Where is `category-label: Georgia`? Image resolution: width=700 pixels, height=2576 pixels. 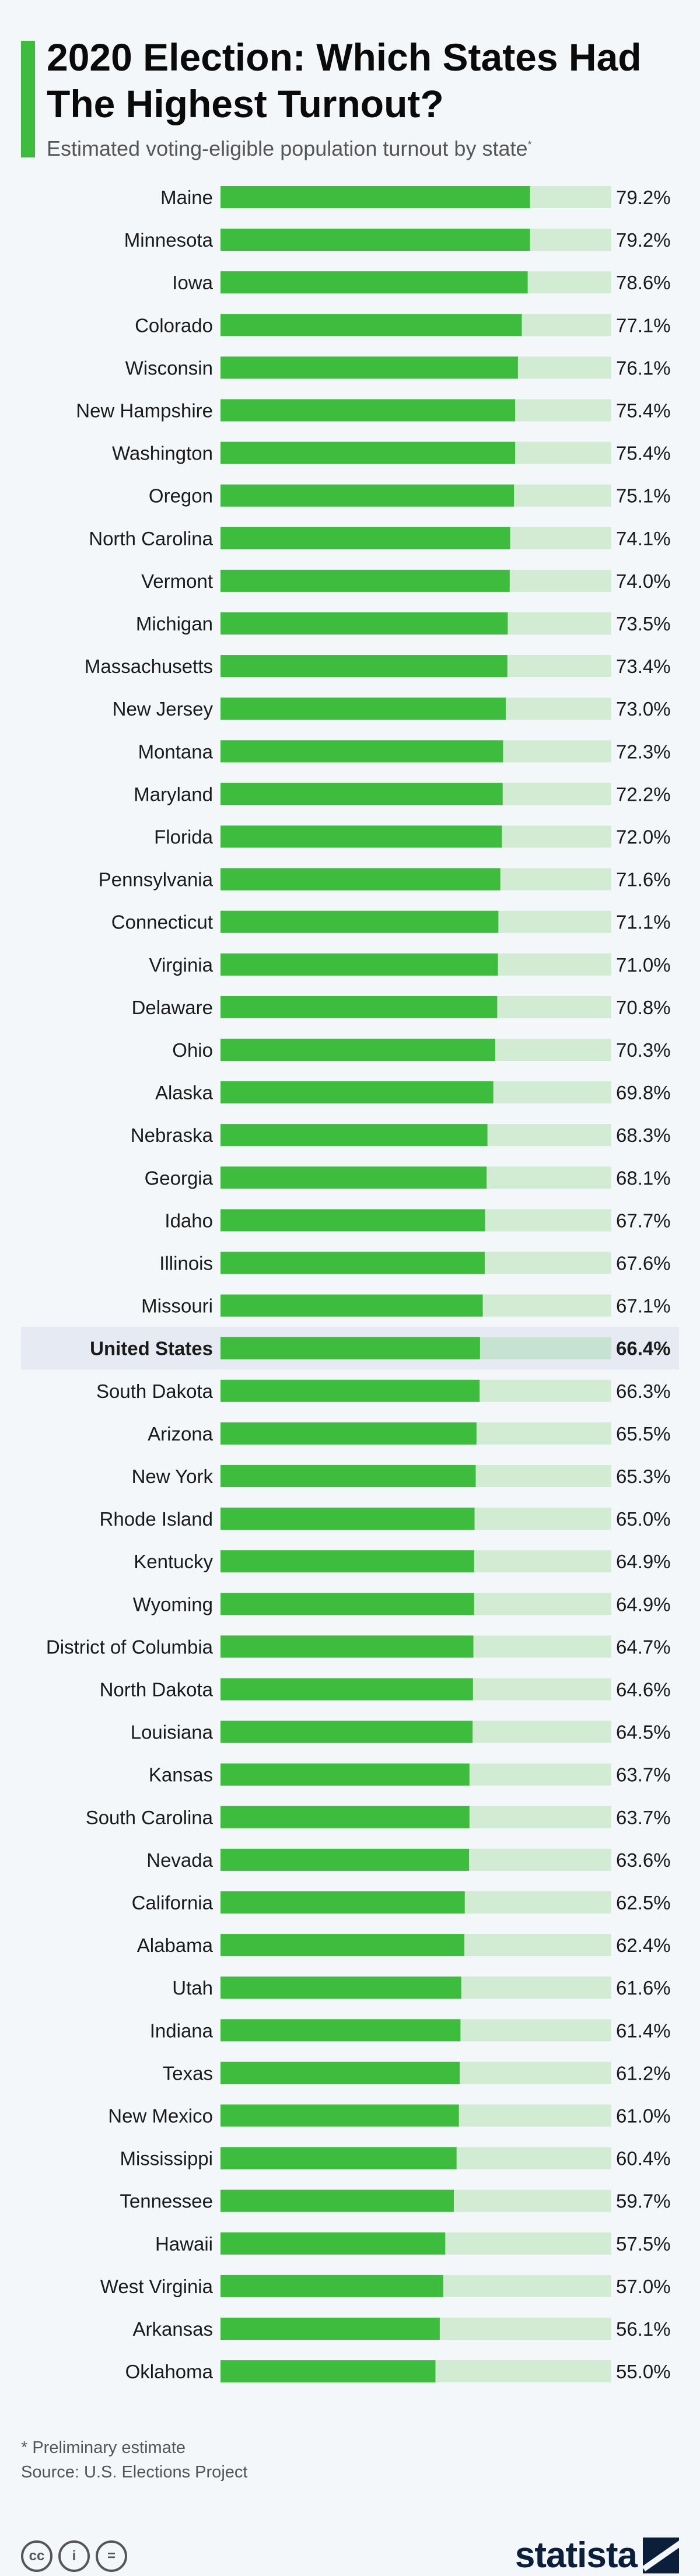
category-label: Georgia is located at coordinates (180, 1178).